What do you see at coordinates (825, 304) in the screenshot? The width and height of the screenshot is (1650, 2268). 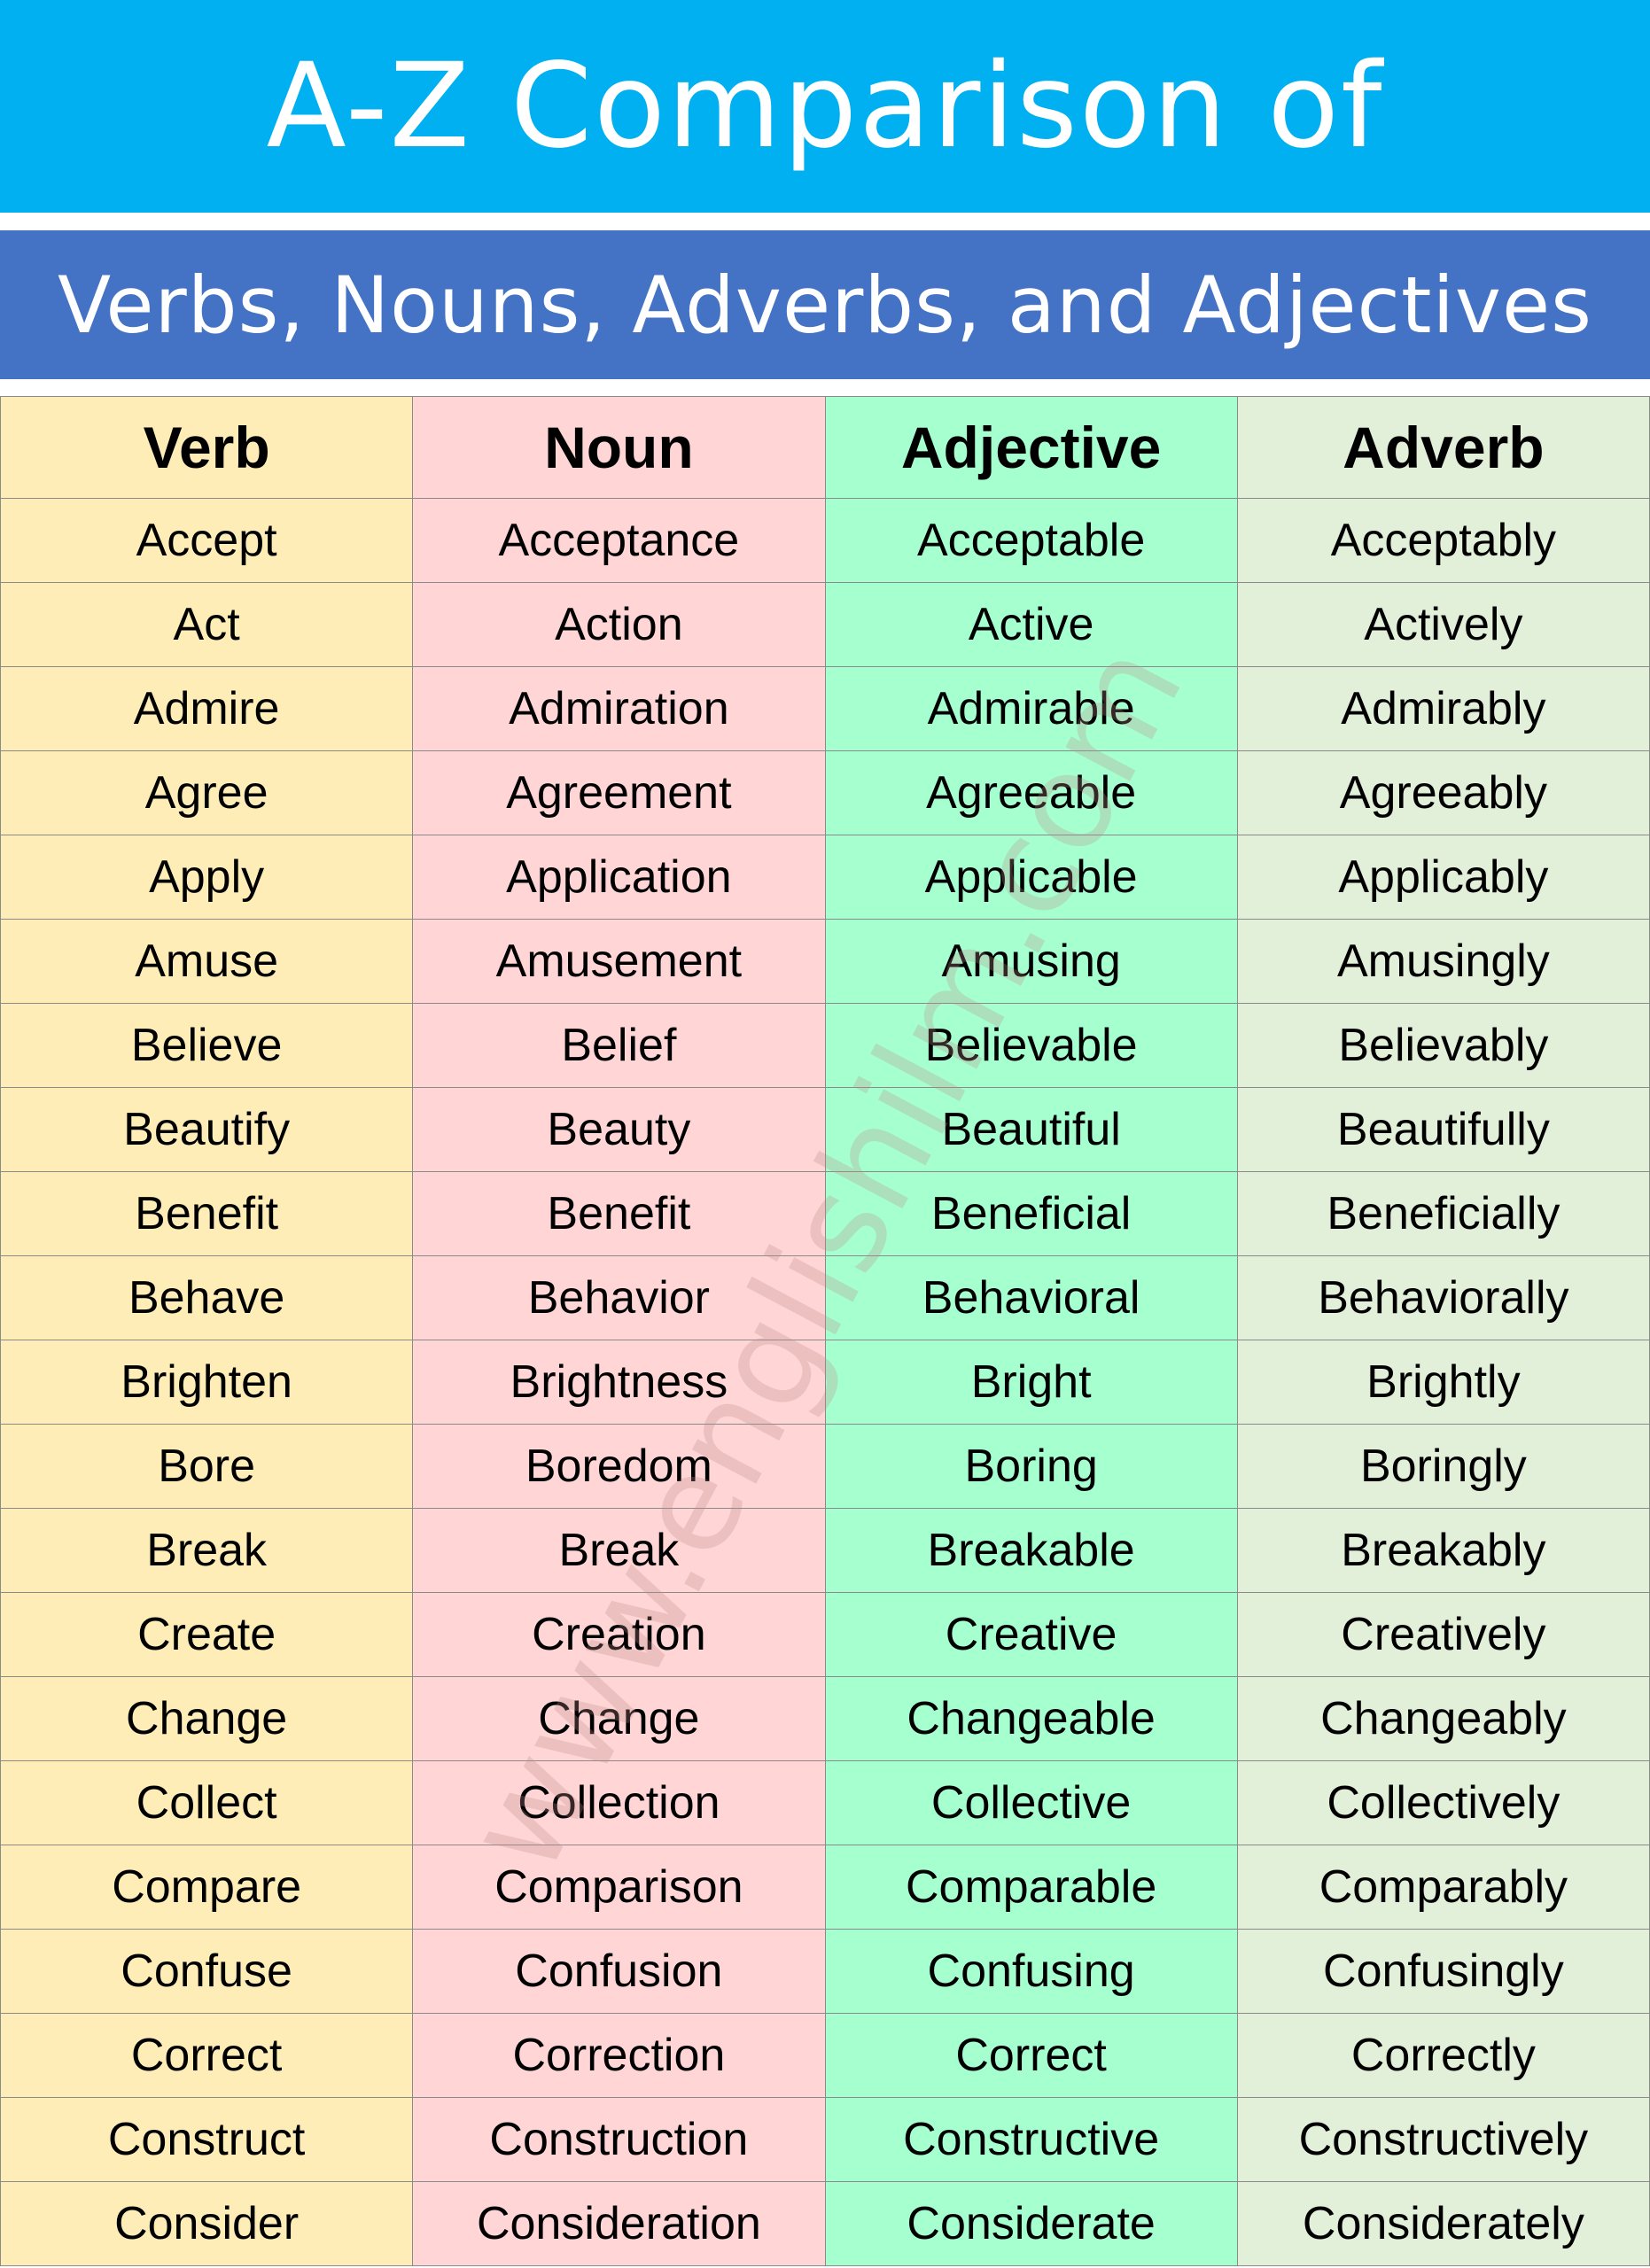 I see `page-subtitle: Verbs, Nouns, Adverbs, and Adjectives` at bounding box center [825, 304].